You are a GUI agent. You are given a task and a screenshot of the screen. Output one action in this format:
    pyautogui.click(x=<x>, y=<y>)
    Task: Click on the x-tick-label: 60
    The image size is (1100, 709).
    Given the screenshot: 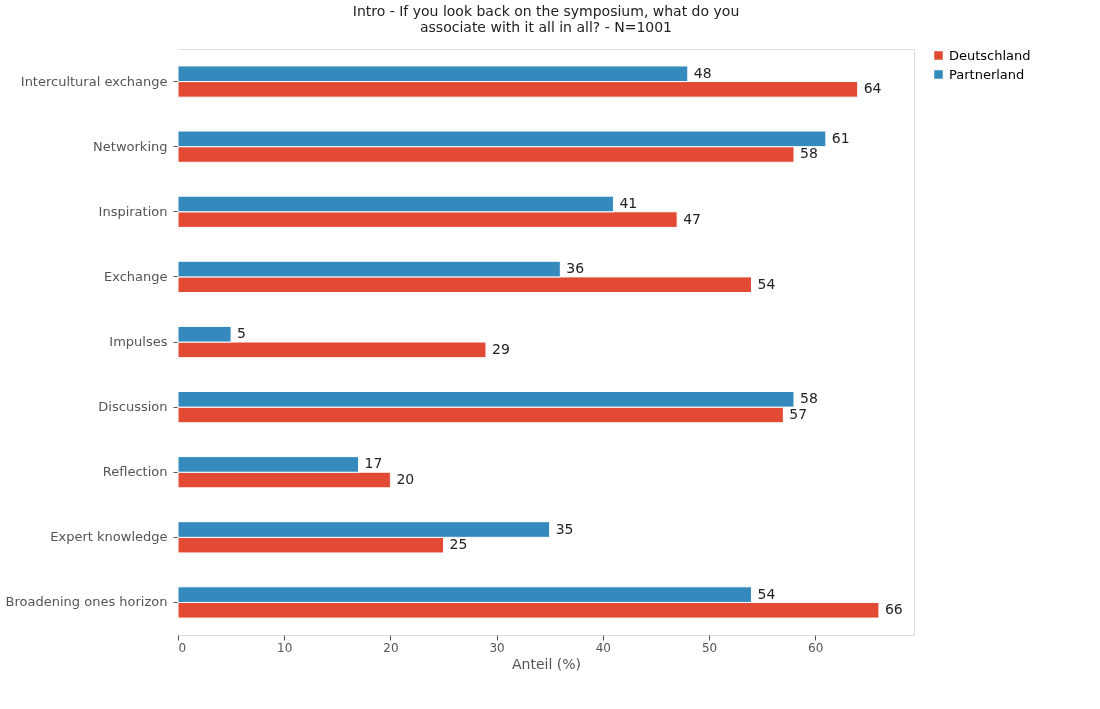 What is the action you would take?
    pyautogui.click(x=816, y=647)
    